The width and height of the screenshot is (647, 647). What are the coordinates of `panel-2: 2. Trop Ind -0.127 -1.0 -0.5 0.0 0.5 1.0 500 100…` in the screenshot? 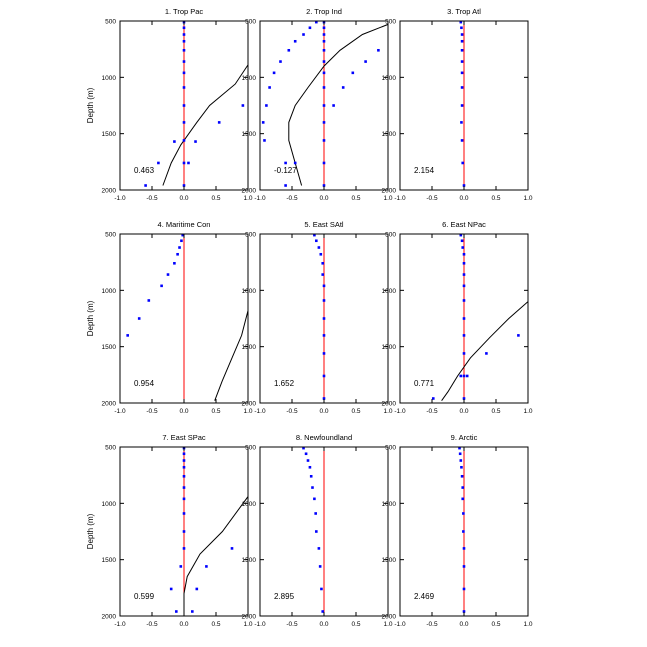 It's located at (317, 104).